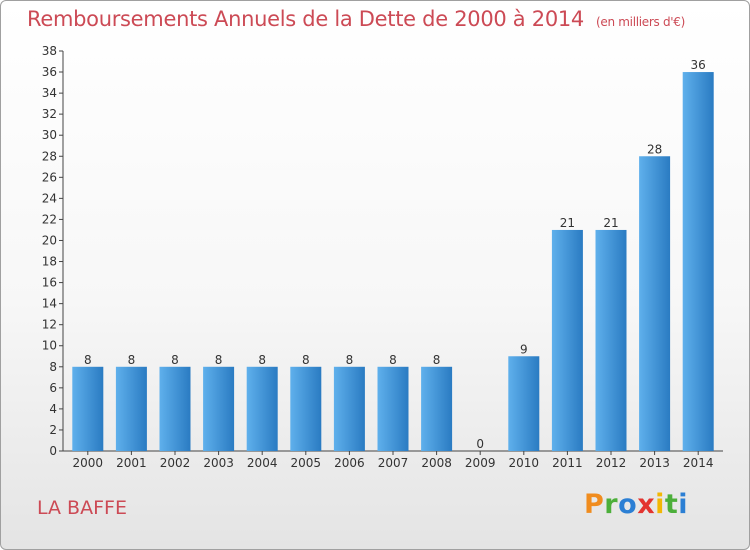 Image resolution: width=750 pixels, height=550 pixels. Describe the element at coordinates (262, 463) in the screenshot. I see `x-tick-label: 2004` at that location.